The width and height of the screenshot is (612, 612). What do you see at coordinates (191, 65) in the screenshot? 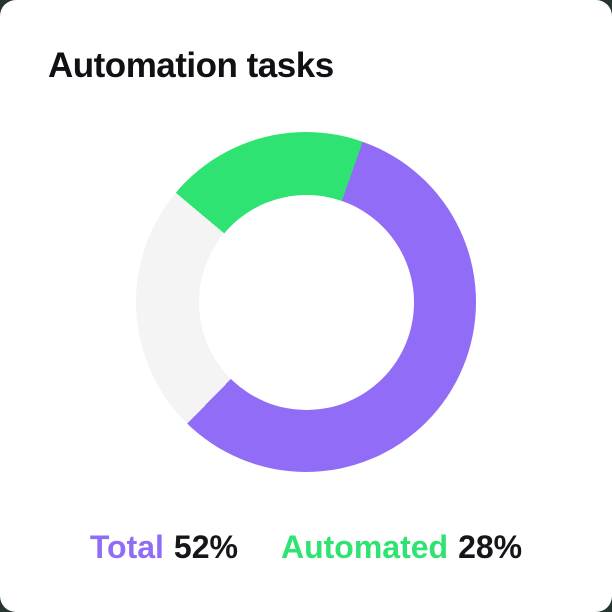
I see `card-title: Automation tasks` at bounding box center [191, 65].